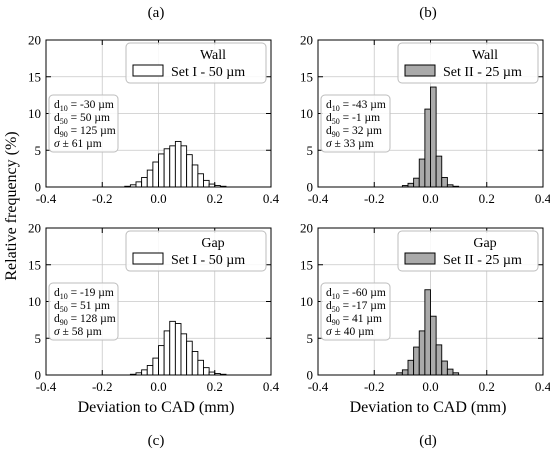  What do you see at coordinates (468, 63) in the screenshot?
I see `legend: Wall Set II - 25 µm` at bounding box center [468, 63].